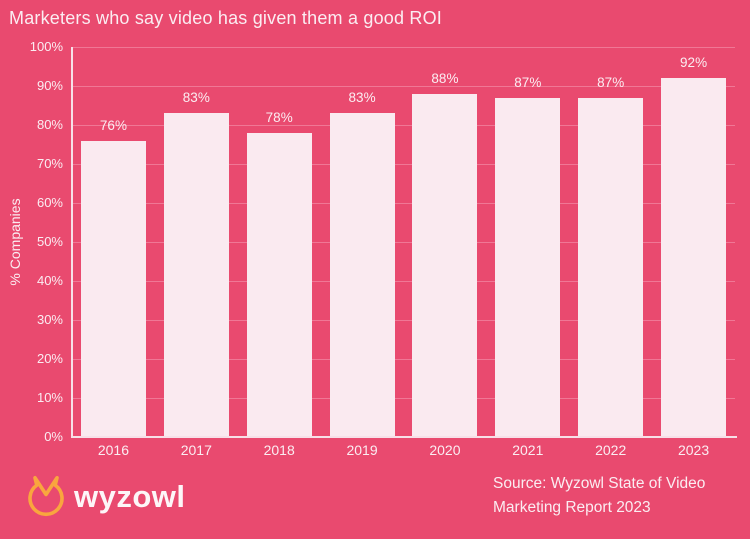 This screenshot has height=539, width=750. What do you see at coordinates (528, 450) in the screenshot?
I see `x-tick-label-2021: 2021` at bounding box center [528, 450].